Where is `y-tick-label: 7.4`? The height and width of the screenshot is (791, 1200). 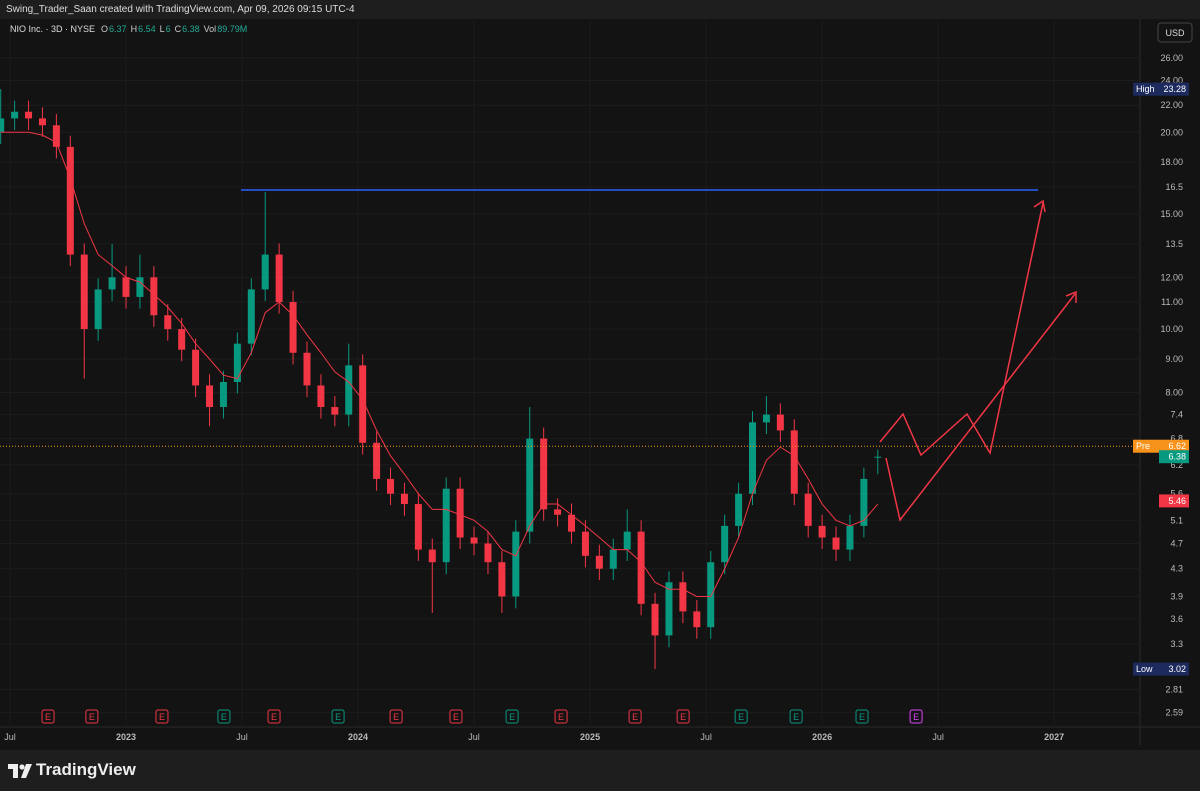
y-tick-label: 7.4 is located at coordinates (1176, 415).